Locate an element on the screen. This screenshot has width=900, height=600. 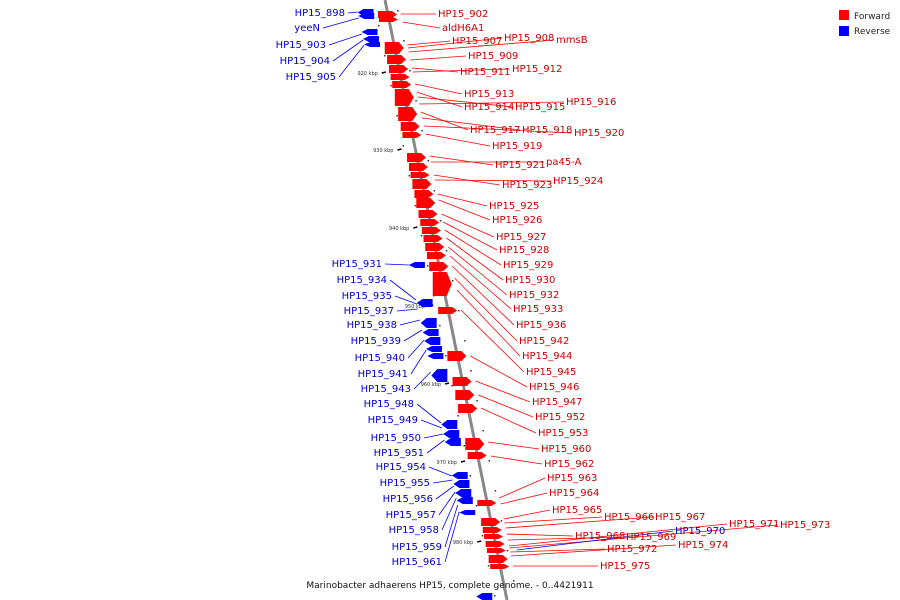
reverse-gene-label: HP15_949 is located at coordinates (393, 420).